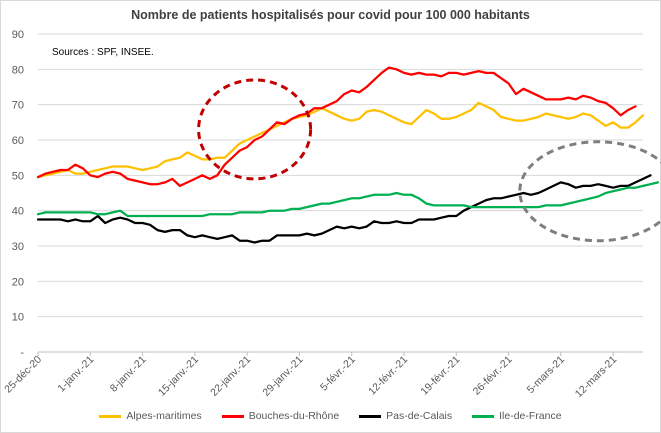  Describe the element at coordinates (230, 376) in the screenshot. I see `x-tick-label: 22-janv.-21` at that location.